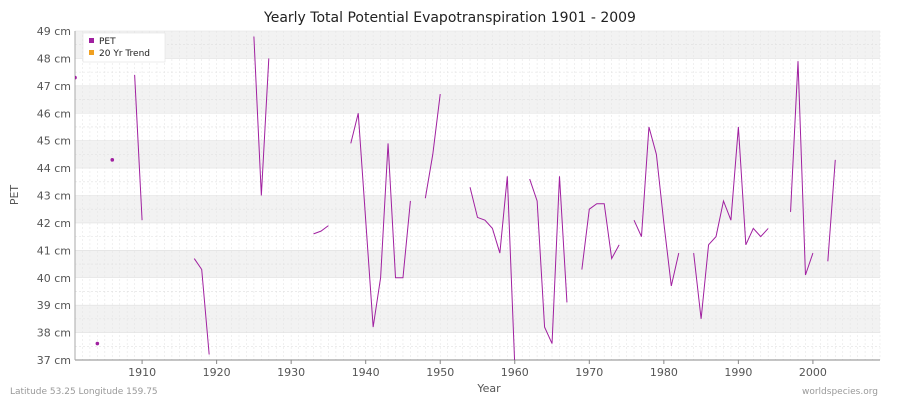  I want to click on legend-box, so click(124, 47).